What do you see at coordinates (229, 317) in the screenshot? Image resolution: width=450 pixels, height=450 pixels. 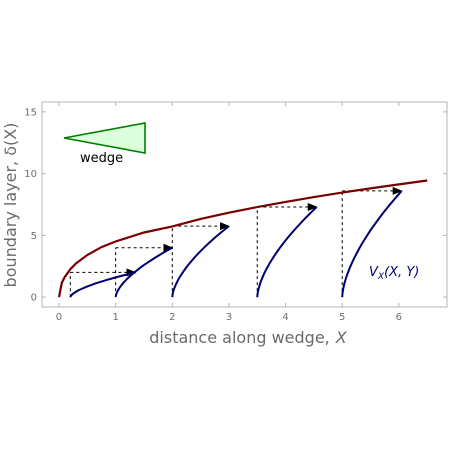 I see `x-tick-label: 3` at bounding box center [229, 317].